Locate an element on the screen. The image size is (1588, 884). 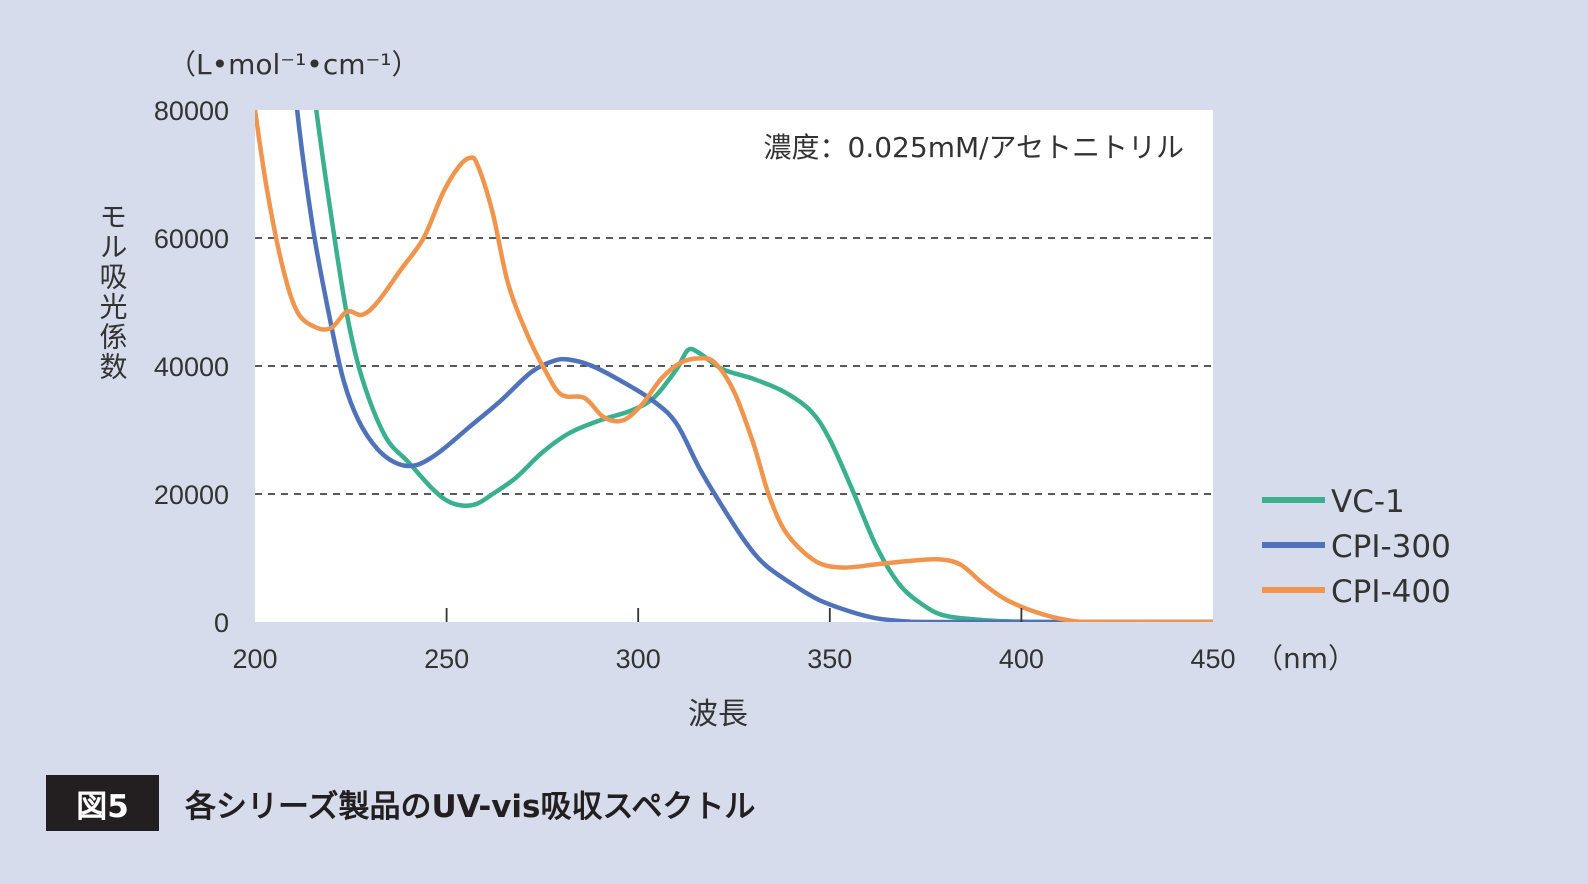
x-tick-label: 300 is located at coordinates (638, 659).